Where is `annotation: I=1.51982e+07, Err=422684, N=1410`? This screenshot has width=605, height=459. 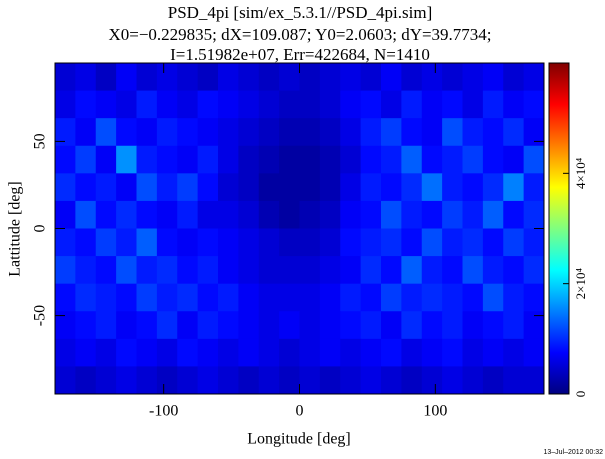 annotation: I=1.51982e+07, Err=422684, N=1410 is located at coordinates (300, 54).